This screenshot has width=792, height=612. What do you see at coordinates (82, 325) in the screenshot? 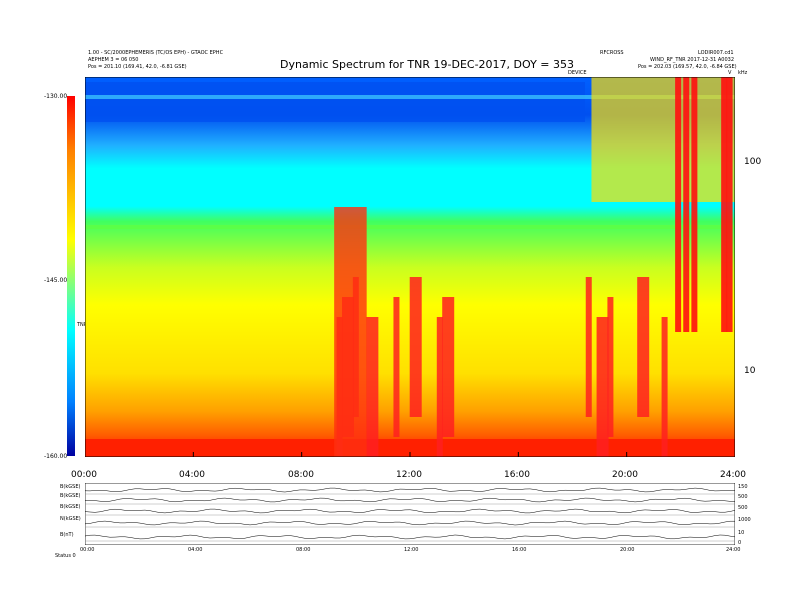
I see `colorbar-label: TNR` at bounding box center [82, 325].